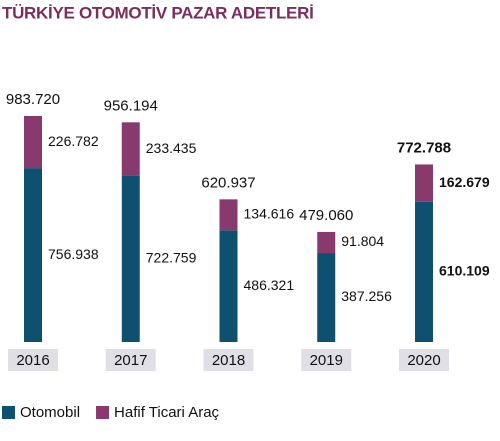  I want to click on value-label: 226.782, so click(73, 141).